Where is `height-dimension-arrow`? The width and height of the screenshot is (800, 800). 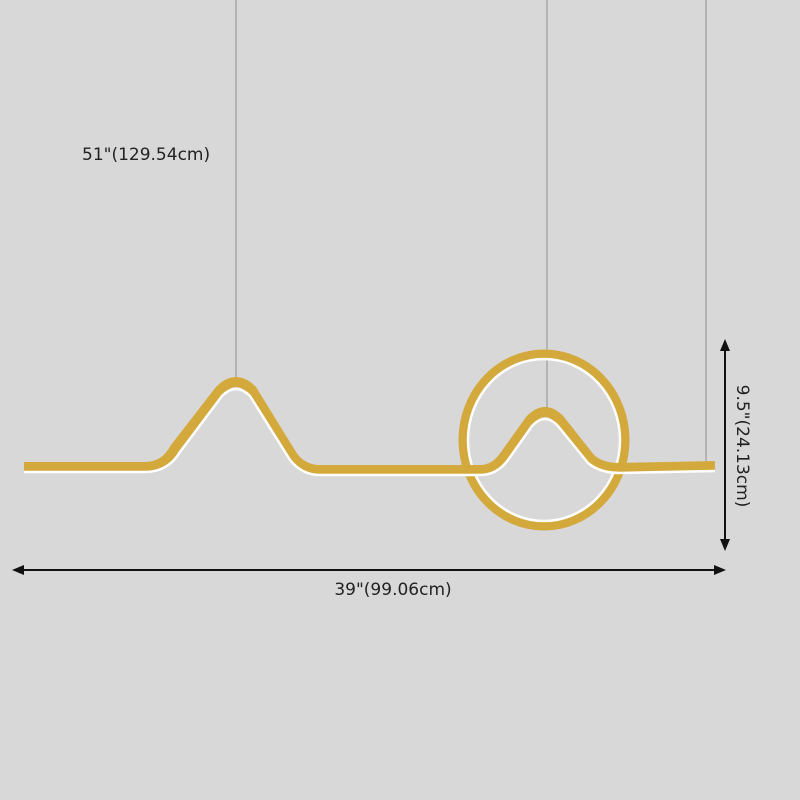
height-dimension-arrow is located at coordinates (725, 445).